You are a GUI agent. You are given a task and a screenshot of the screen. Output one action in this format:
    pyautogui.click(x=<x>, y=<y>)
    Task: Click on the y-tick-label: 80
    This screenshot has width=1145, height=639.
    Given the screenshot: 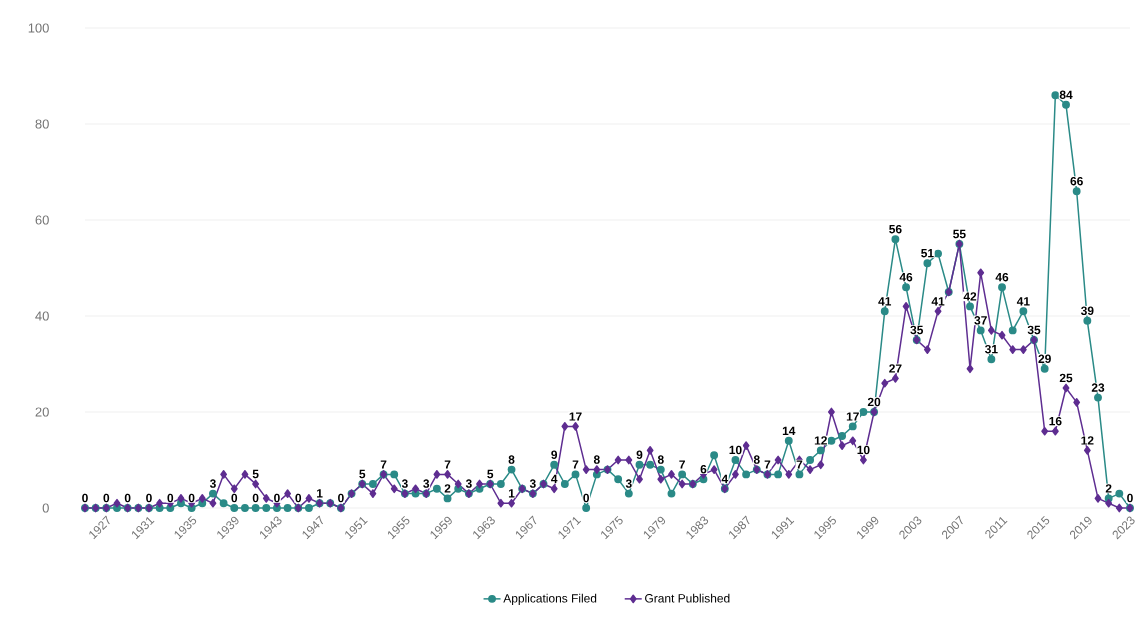 What is the action you would take?
    pyautogui.click(x=42, y=124)
    